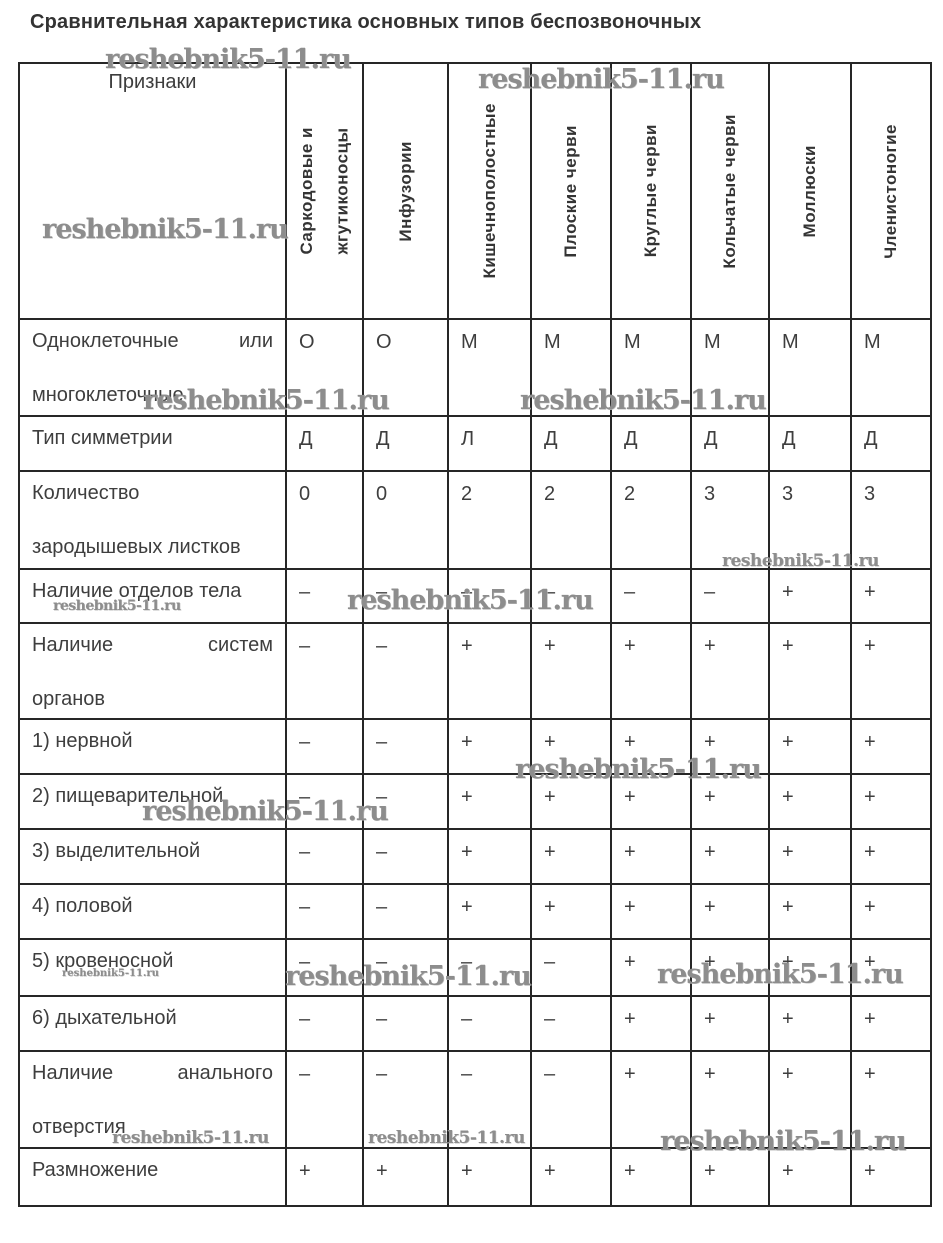 The width and height of the screenshot is (943, 1243). I want to click on feature-line: зародышевых листков, so click(136, 547).